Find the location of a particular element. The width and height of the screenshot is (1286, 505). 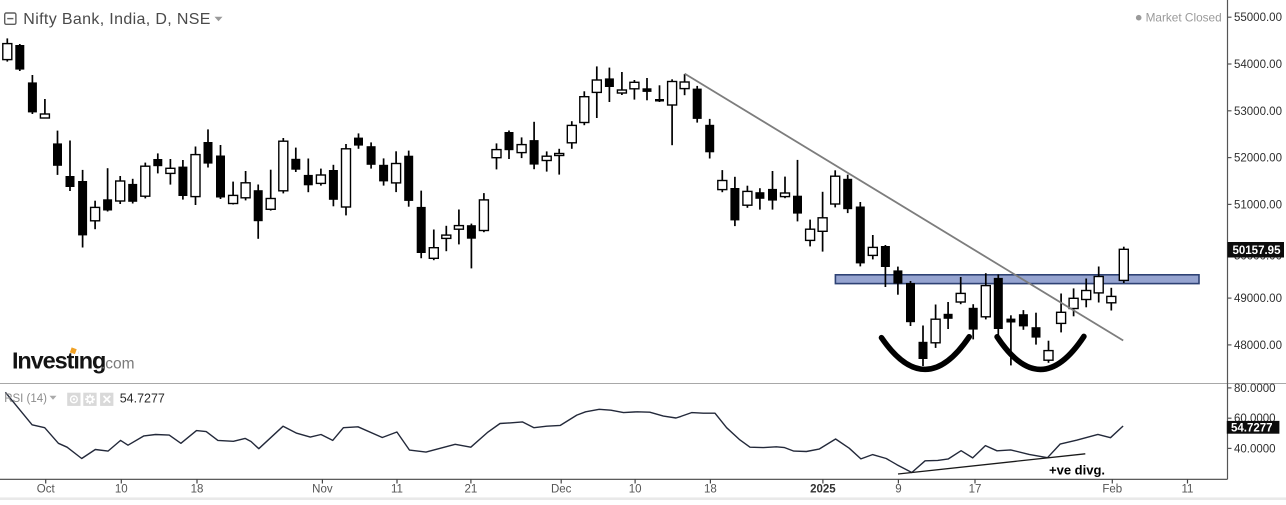

svg-text: 40.0000 is located at coordinates (1255, 449).